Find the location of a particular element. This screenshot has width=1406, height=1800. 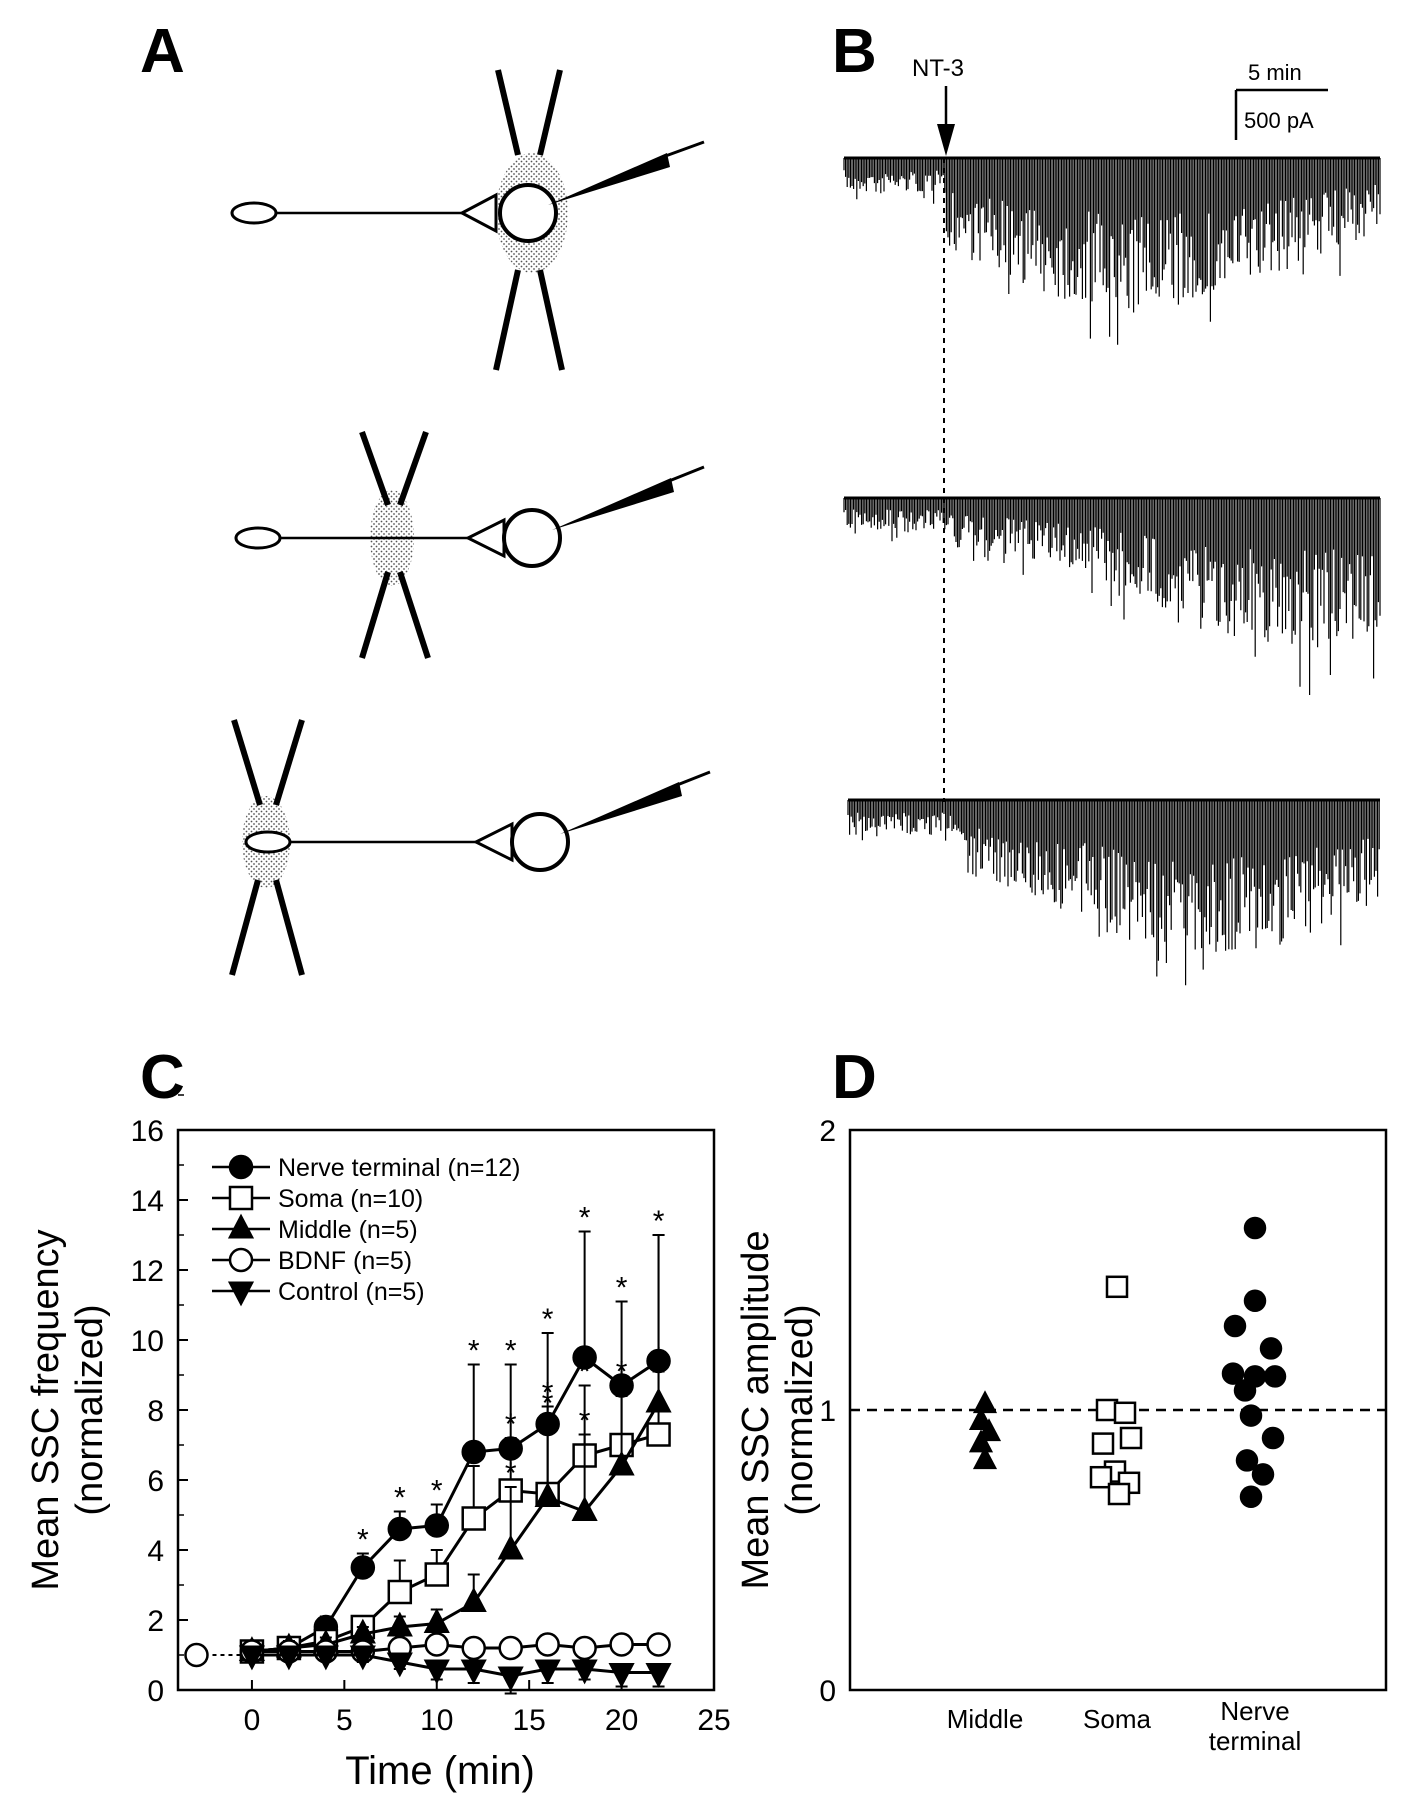

legend-label: Control (n=5) is located at coordinates (351, 1292).